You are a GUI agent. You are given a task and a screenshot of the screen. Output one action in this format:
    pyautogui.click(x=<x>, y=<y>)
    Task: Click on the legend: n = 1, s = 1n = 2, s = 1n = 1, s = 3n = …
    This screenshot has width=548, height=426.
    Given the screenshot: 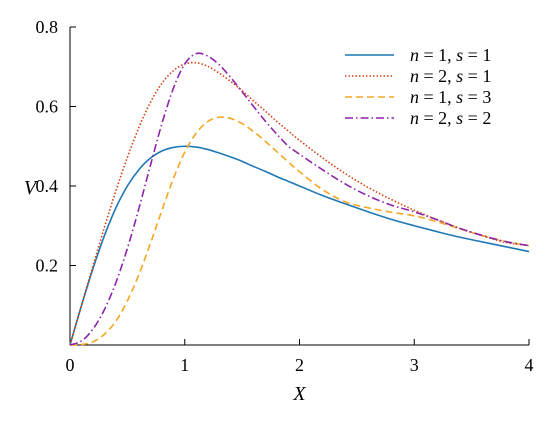 What is the action you would take?
    pyautogui.click(x=418, y=86)
    